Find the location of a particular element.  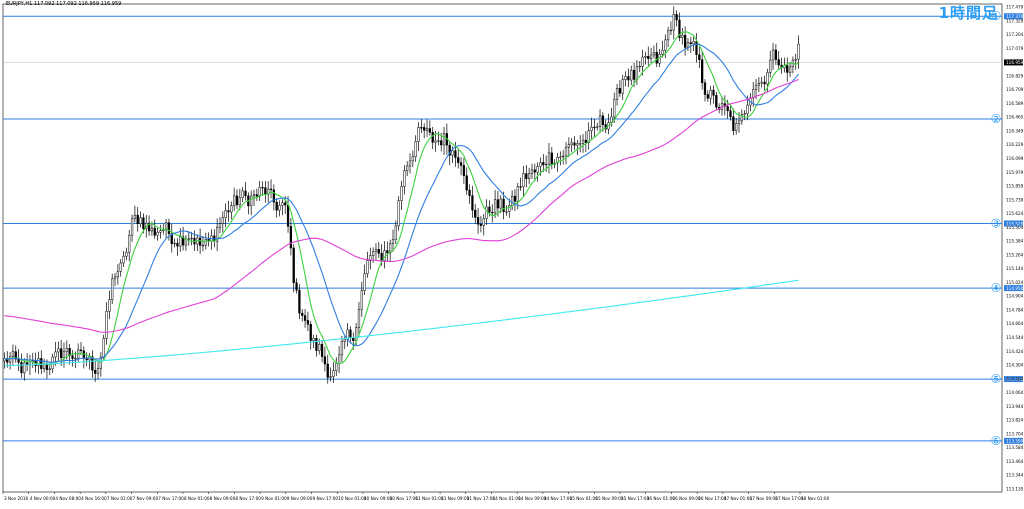

y-tick-label: 115.144 is located at coordinates (1015, 268).